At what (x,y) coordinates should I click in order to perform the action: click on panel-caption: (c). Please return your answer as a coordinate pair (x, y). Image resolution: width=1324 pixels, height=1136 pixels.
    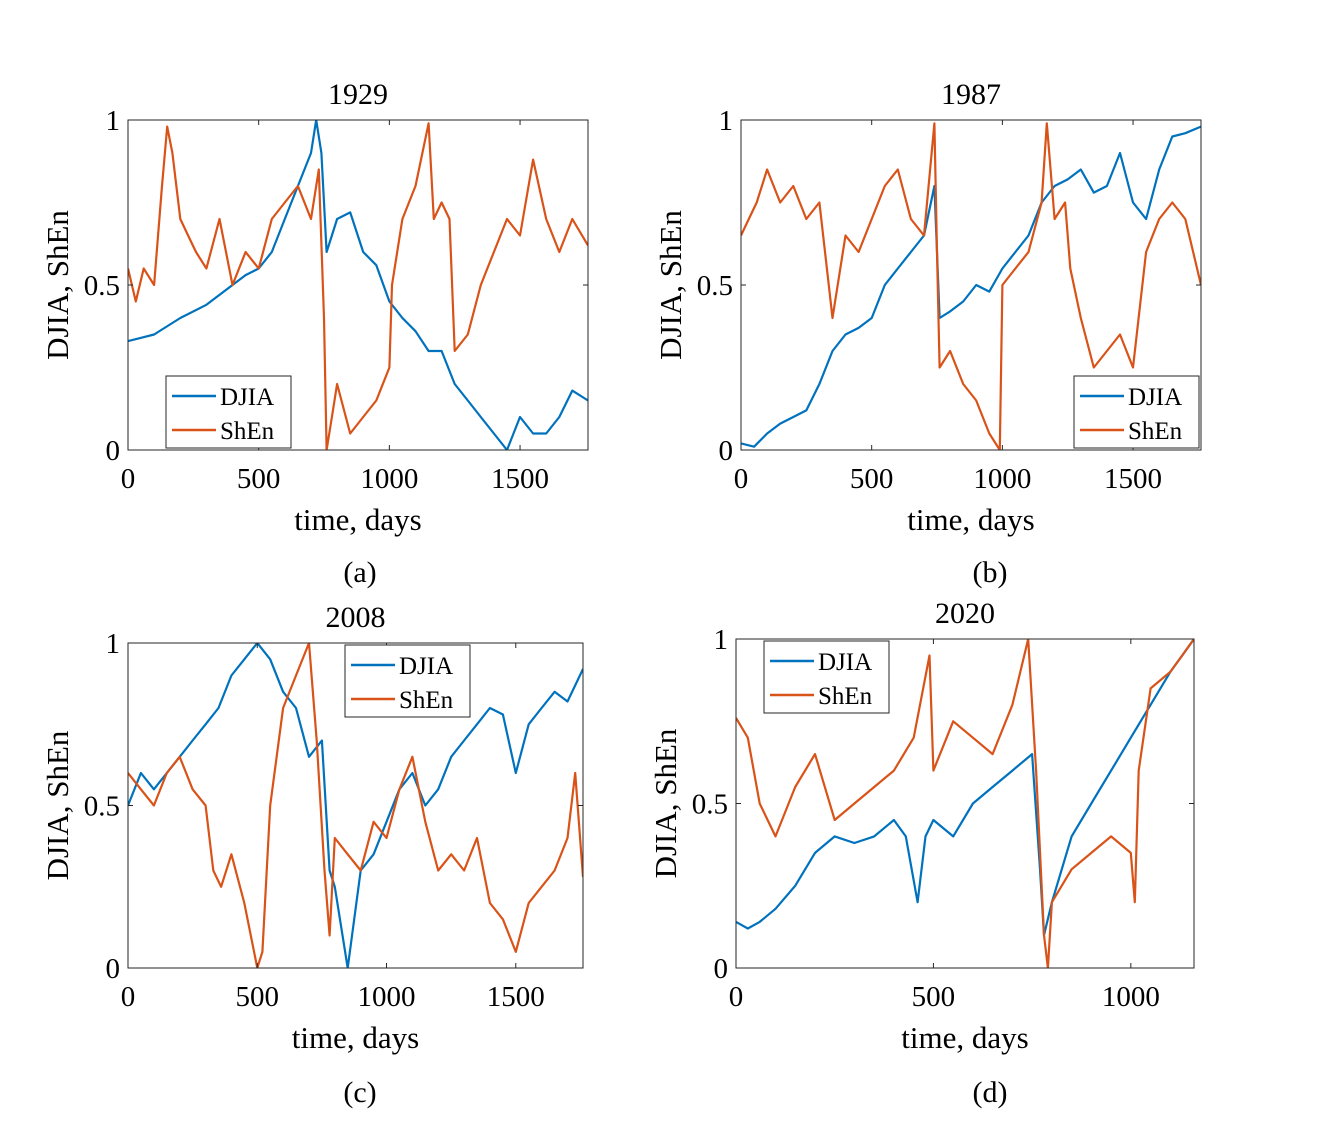
    Looking at the image, I should click on (359, 1092).